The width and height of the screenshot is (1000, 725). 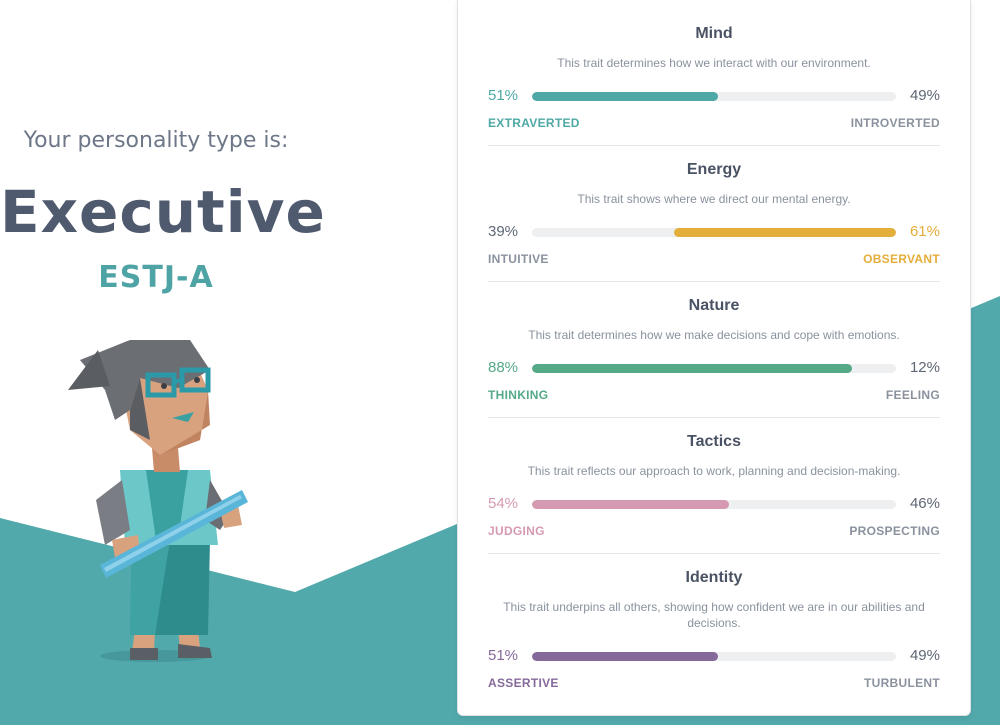 I want to click on trait-right-percent: 46%, so click(x=924, y=503).